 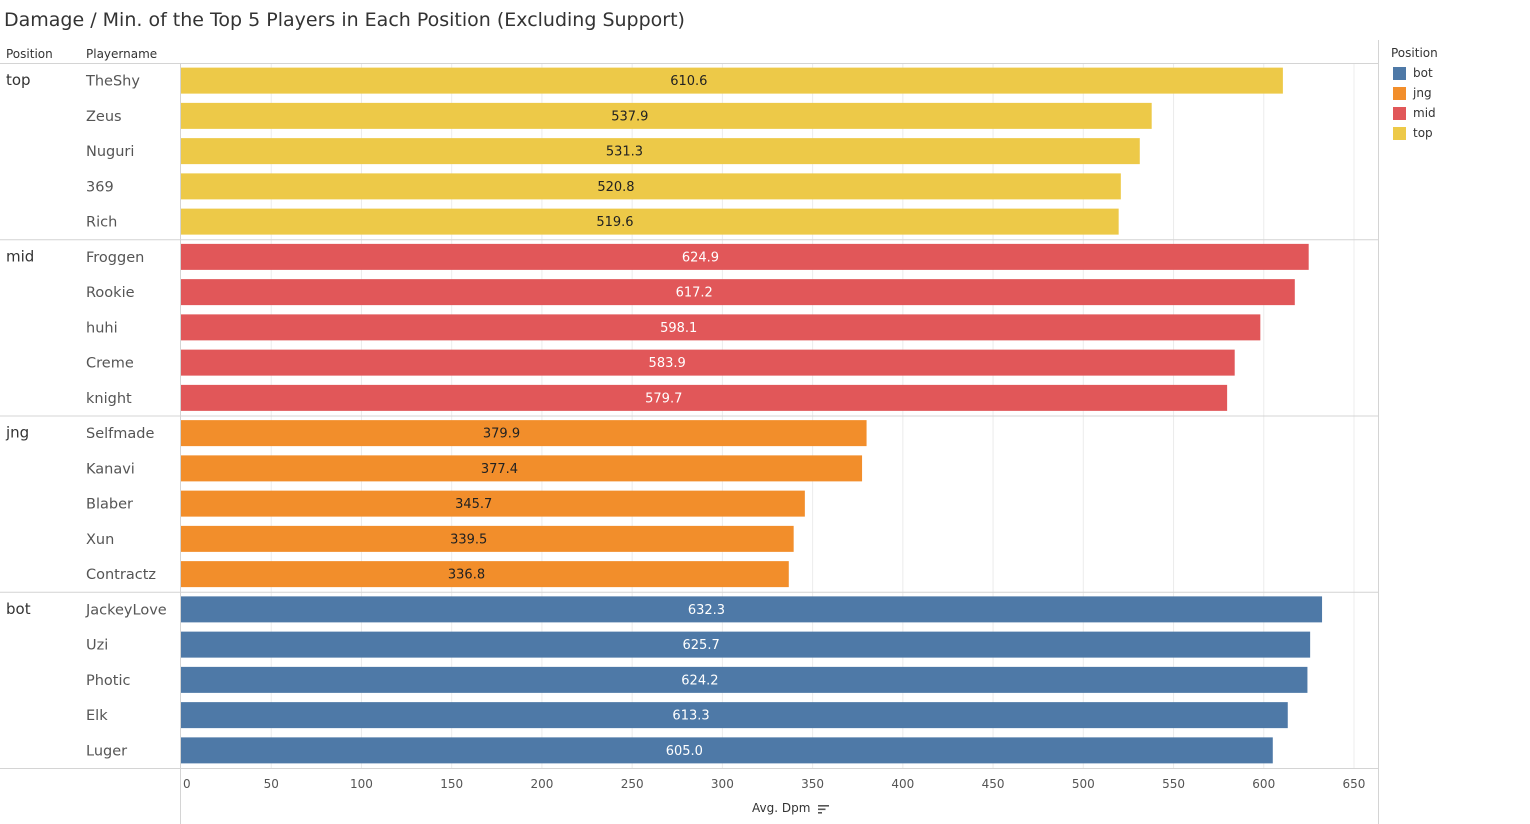 What do you see at coordinates (701, 645) in the screenshot?
I see `data-label-Uzi: 625.7` at bounding box center [701, 645].